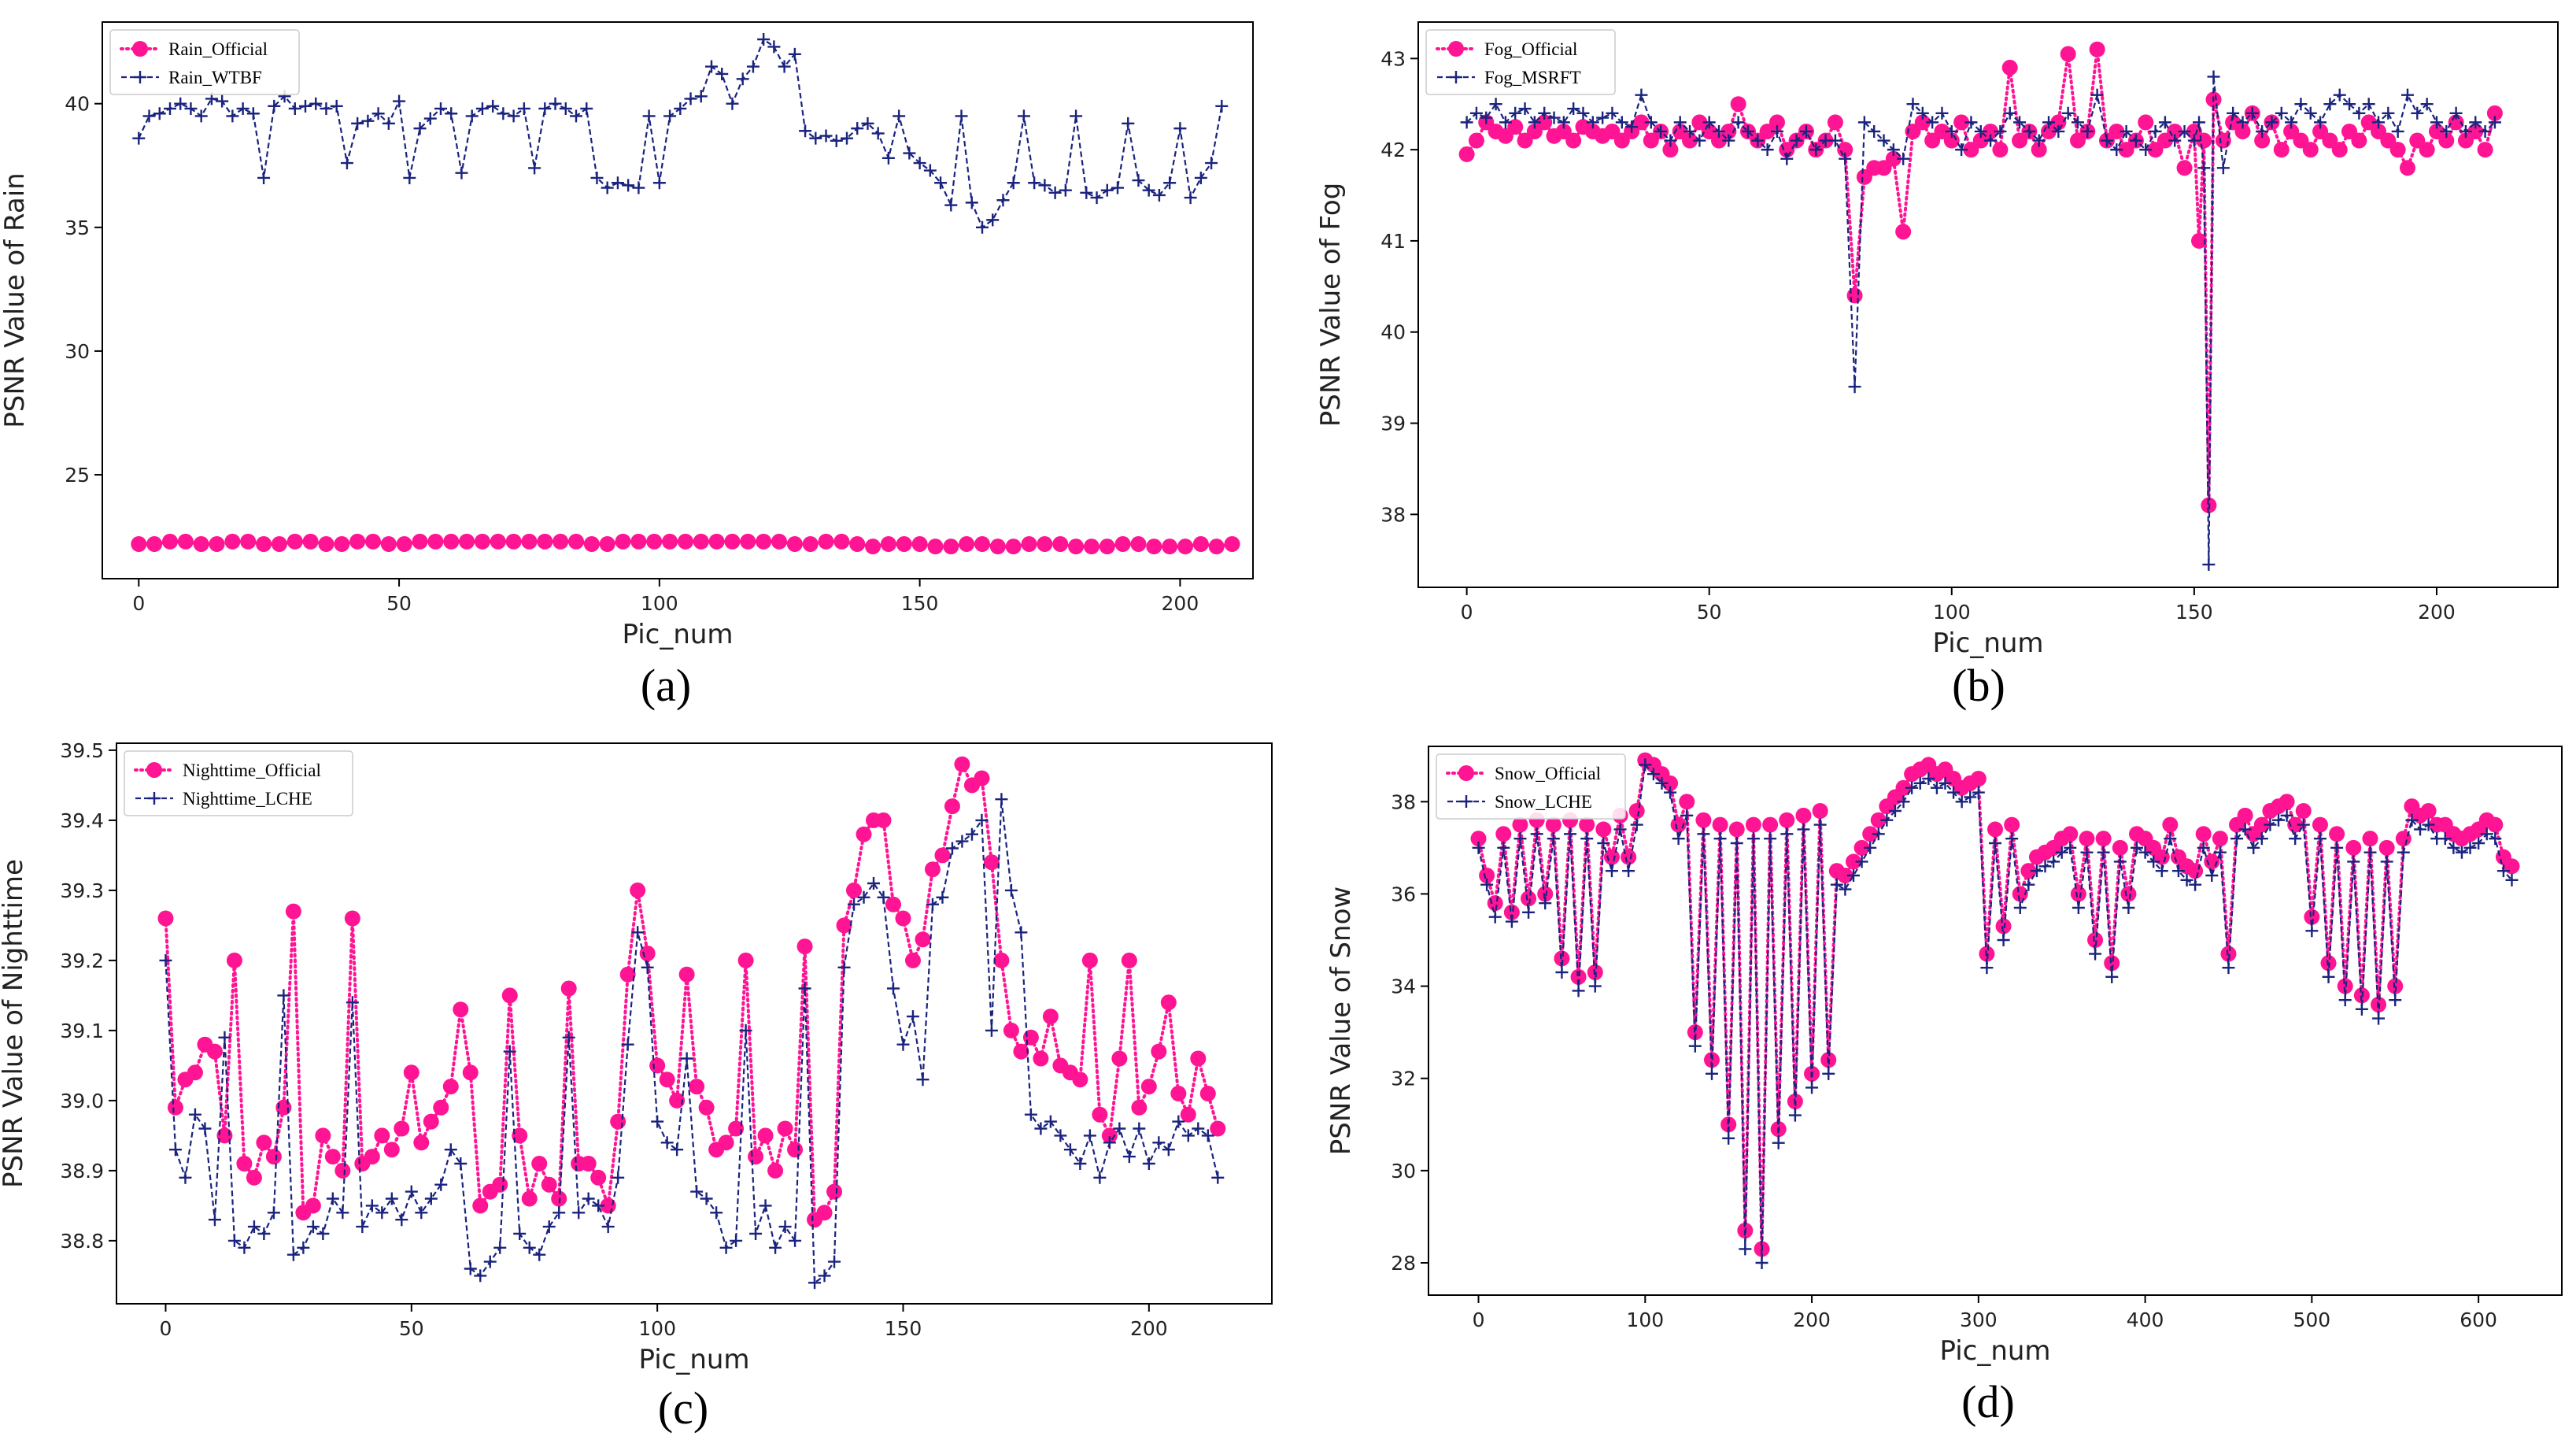  I want to click on y-tick-label: 39.3, so click(82, 890).